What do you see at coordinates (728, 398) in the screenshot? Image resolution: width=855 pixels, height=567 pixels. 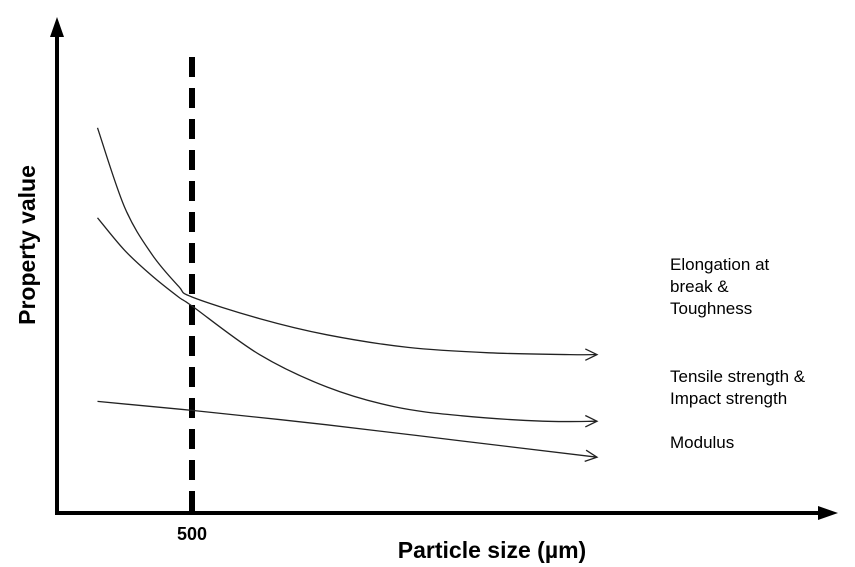 I see `series-label: Impact strength` at bounding box center [728, 398].